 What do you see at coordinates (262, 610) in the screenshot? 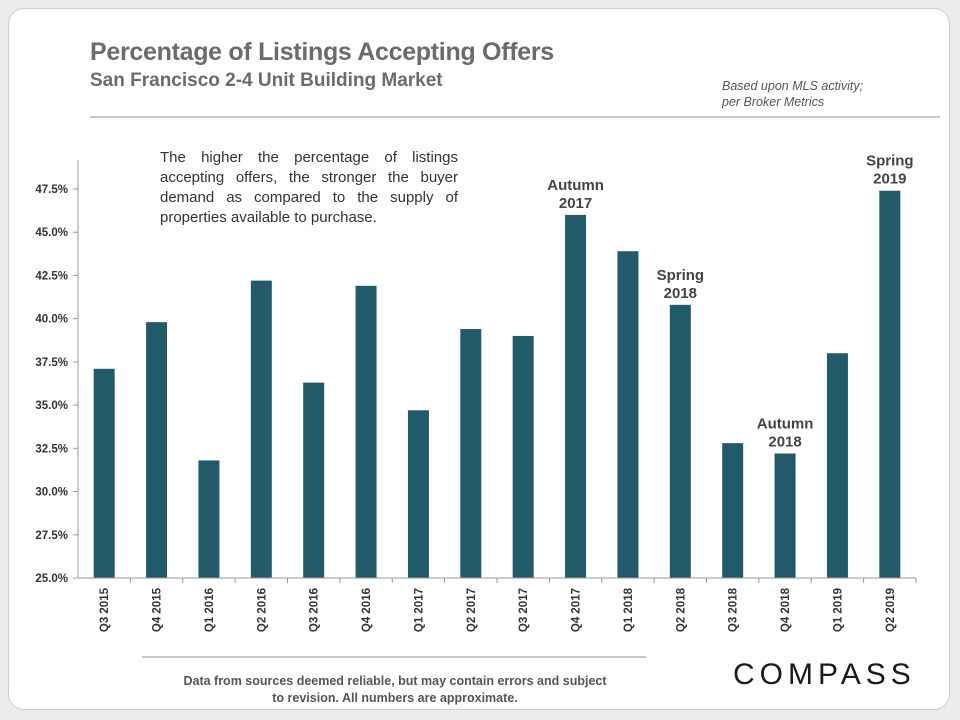
I see `x-tick-label: Q2 2016` at bounding box center [262, 610].